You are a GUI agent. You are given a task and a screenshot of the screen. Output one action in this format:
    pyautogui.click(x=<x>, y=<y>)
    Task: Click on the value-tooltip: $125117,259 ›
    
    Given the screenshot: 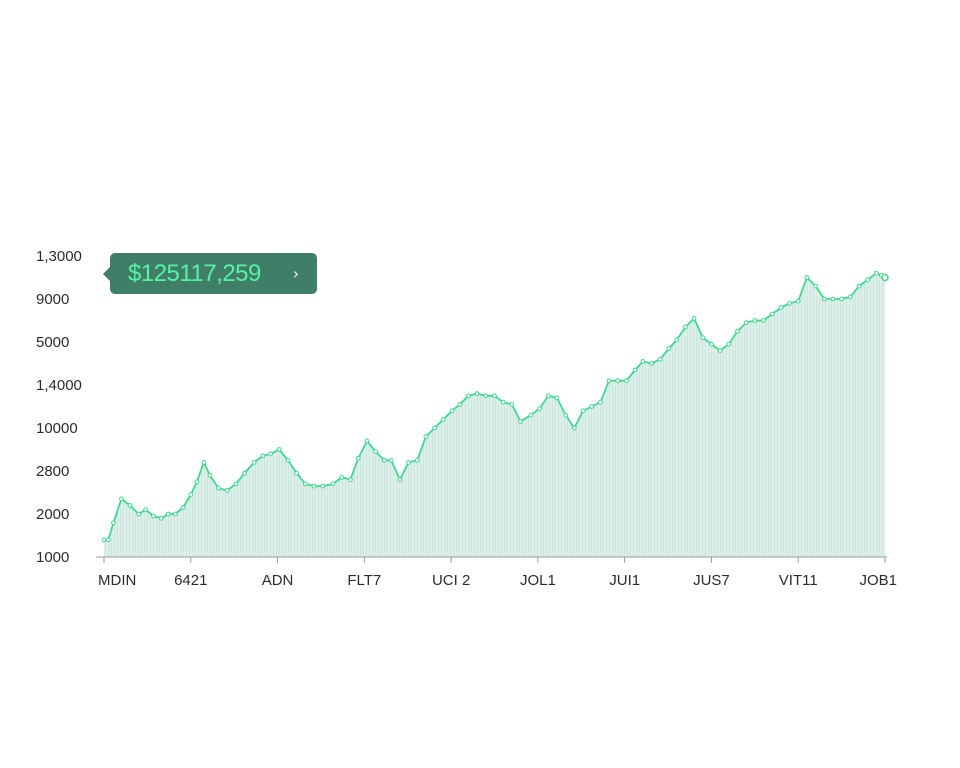 What is the action you would take?
    pyautogui.click(x=213, y=273)
    